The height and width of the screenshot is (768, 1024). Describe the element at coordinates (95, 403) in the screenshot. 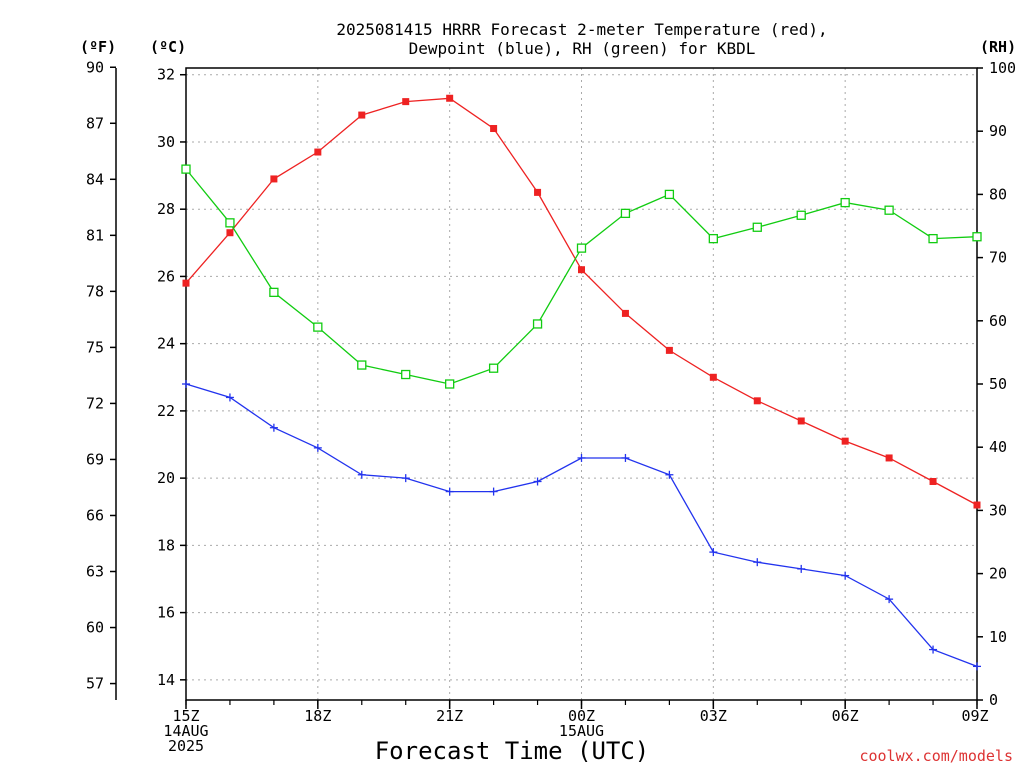

I see `fahrenheit-tick-label: 72` at that location.